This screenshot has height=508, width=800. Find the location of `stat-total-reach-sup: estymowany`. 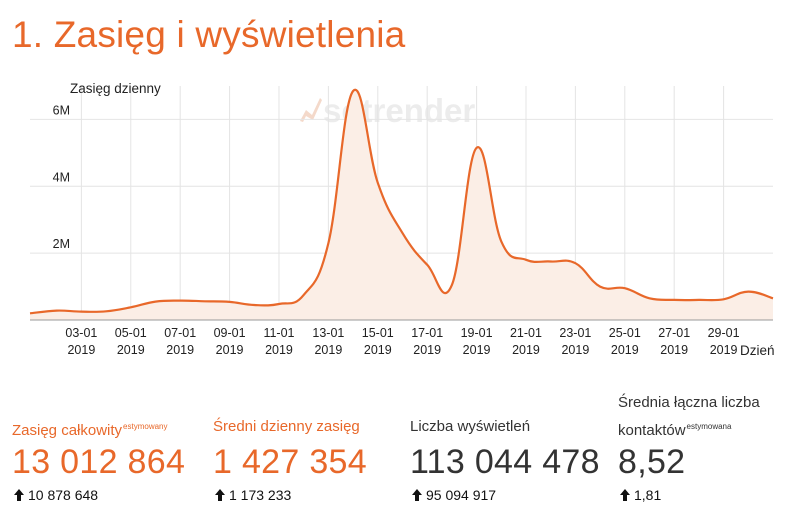

stat-total-reach-sup: estymowany is located at coordinates (145, 426).